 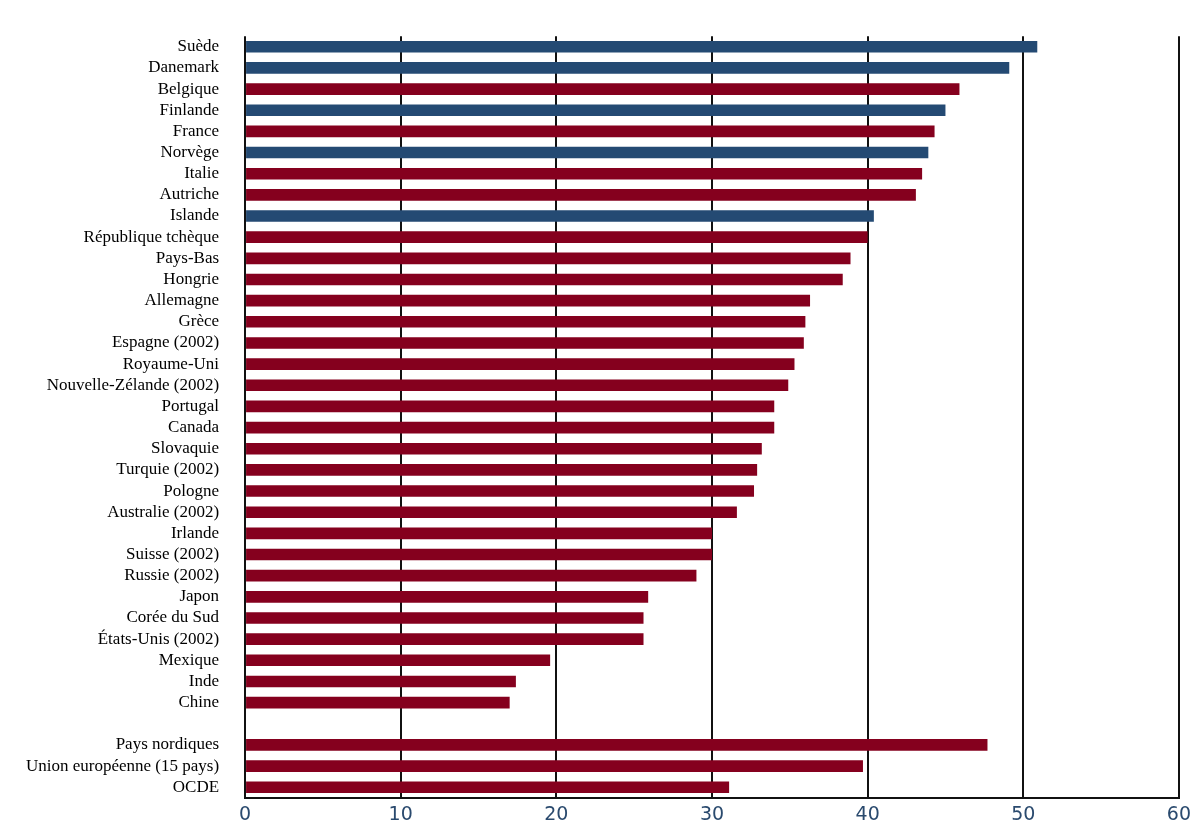 What do you see at coordinates (173, 617) in the screenshot?
I see `y-tick-label: Corée du Sud` at bounding box center [173, 617].